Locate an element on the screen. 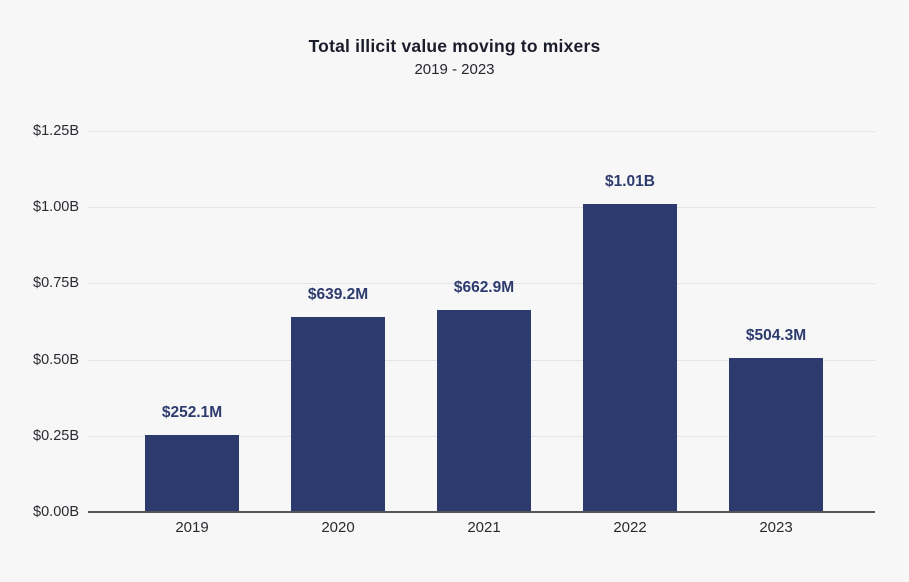 This screenshot has height=582, width=909. bar-group-2021: $662.9M 2021 is located at coordinates (484, 333).